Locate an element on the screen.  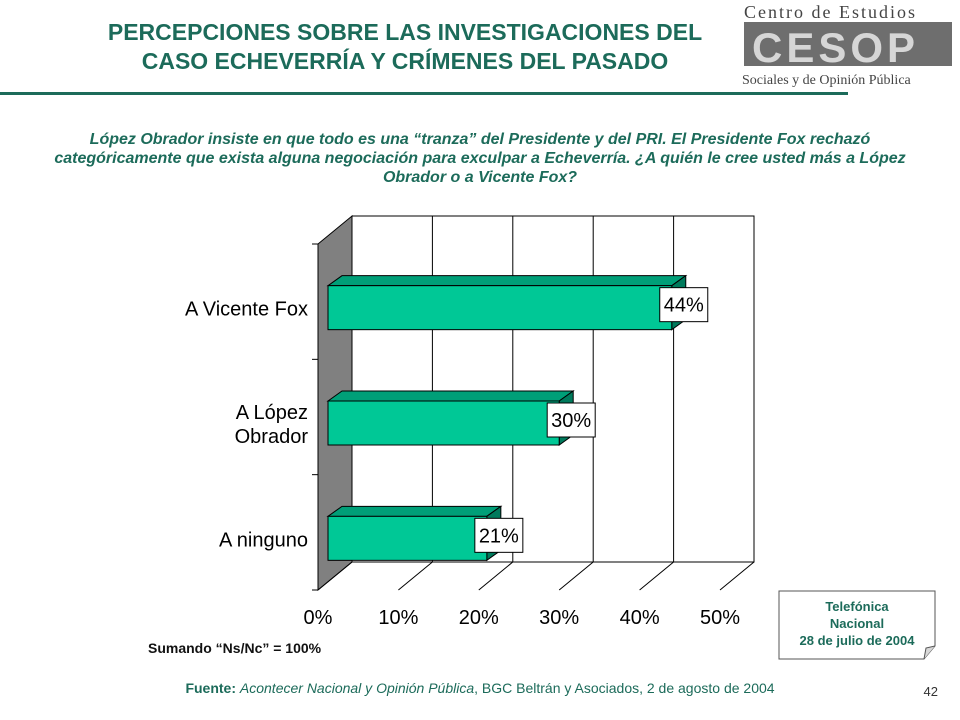
y-category-label: Obrador is located at coordinates (272, 437).